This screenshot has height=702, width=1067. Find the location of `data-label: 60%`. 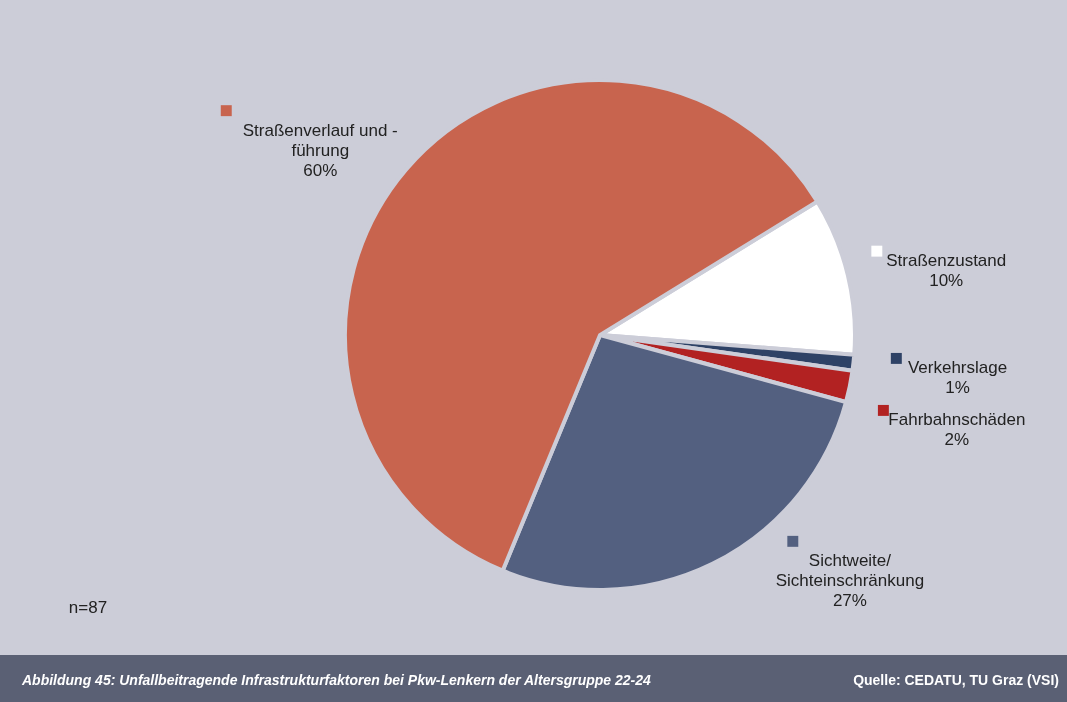

data-label: 60% is located at coordinates (320, 170).